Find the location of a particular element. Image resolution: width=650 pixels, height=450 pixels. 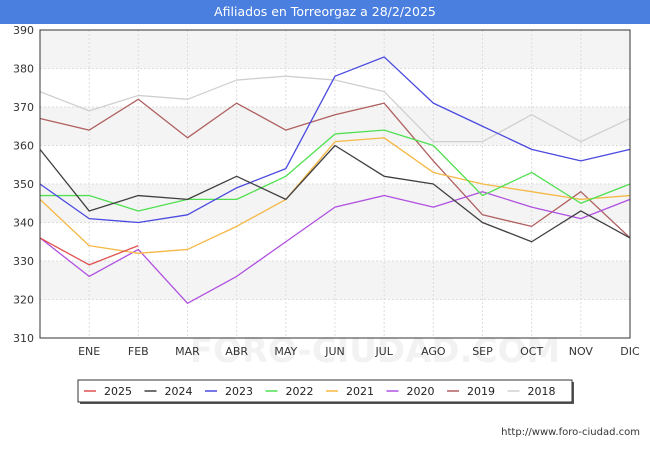

y-tick-label: 390 is located at coordinates (23, 30).